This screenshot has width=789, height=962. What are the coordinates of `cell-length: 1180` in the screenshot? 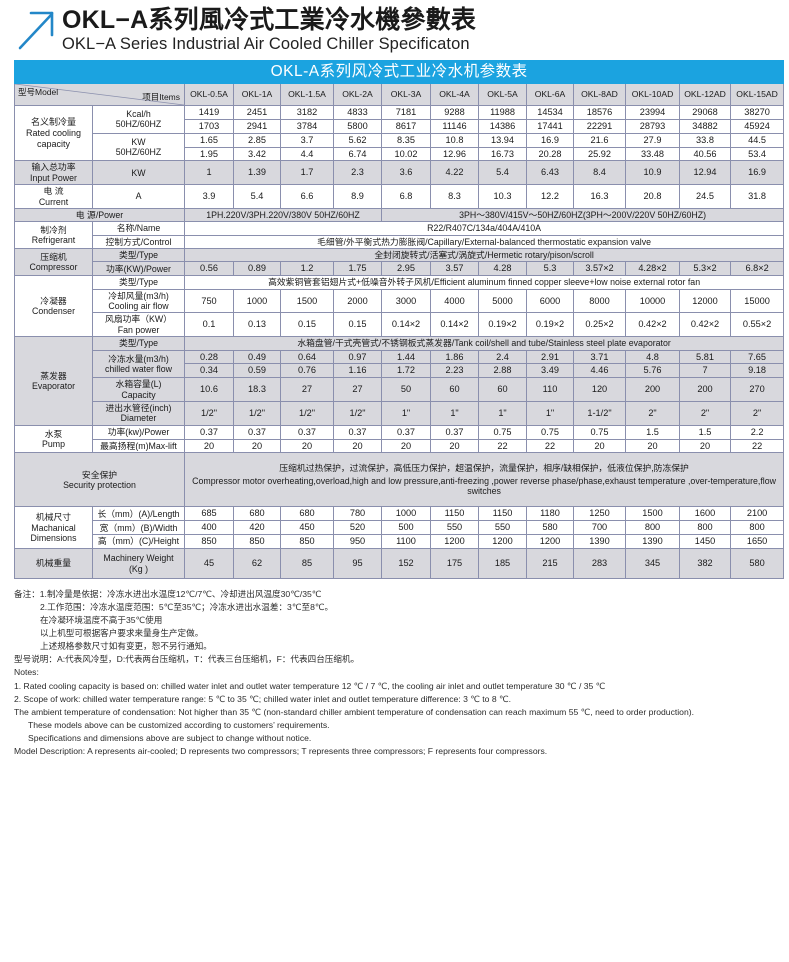 It's located at (550, 514).